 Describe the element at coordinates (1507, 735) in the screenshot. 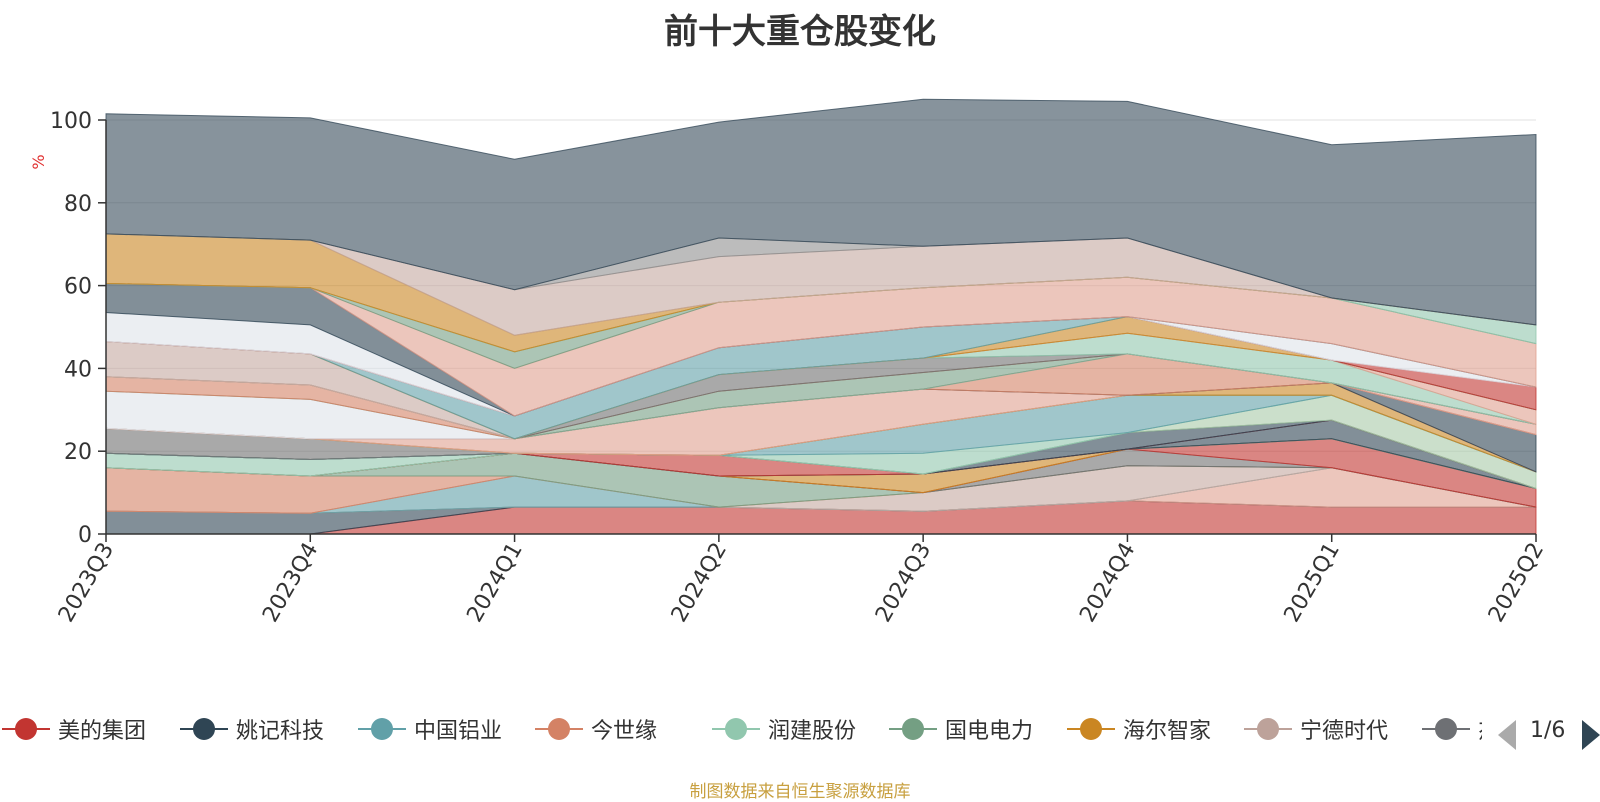

I see `legend-prev-page-button` at that location.